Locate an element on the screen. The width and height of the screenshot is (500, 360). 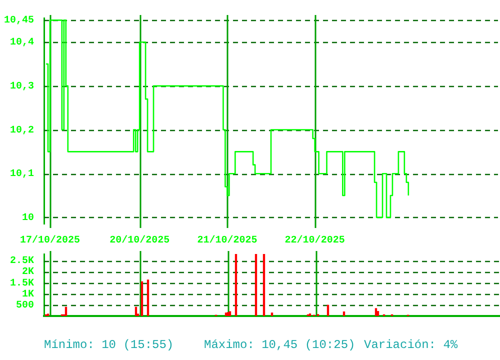
y-tick-label: 10,2 is located at coordinates (22, 130).